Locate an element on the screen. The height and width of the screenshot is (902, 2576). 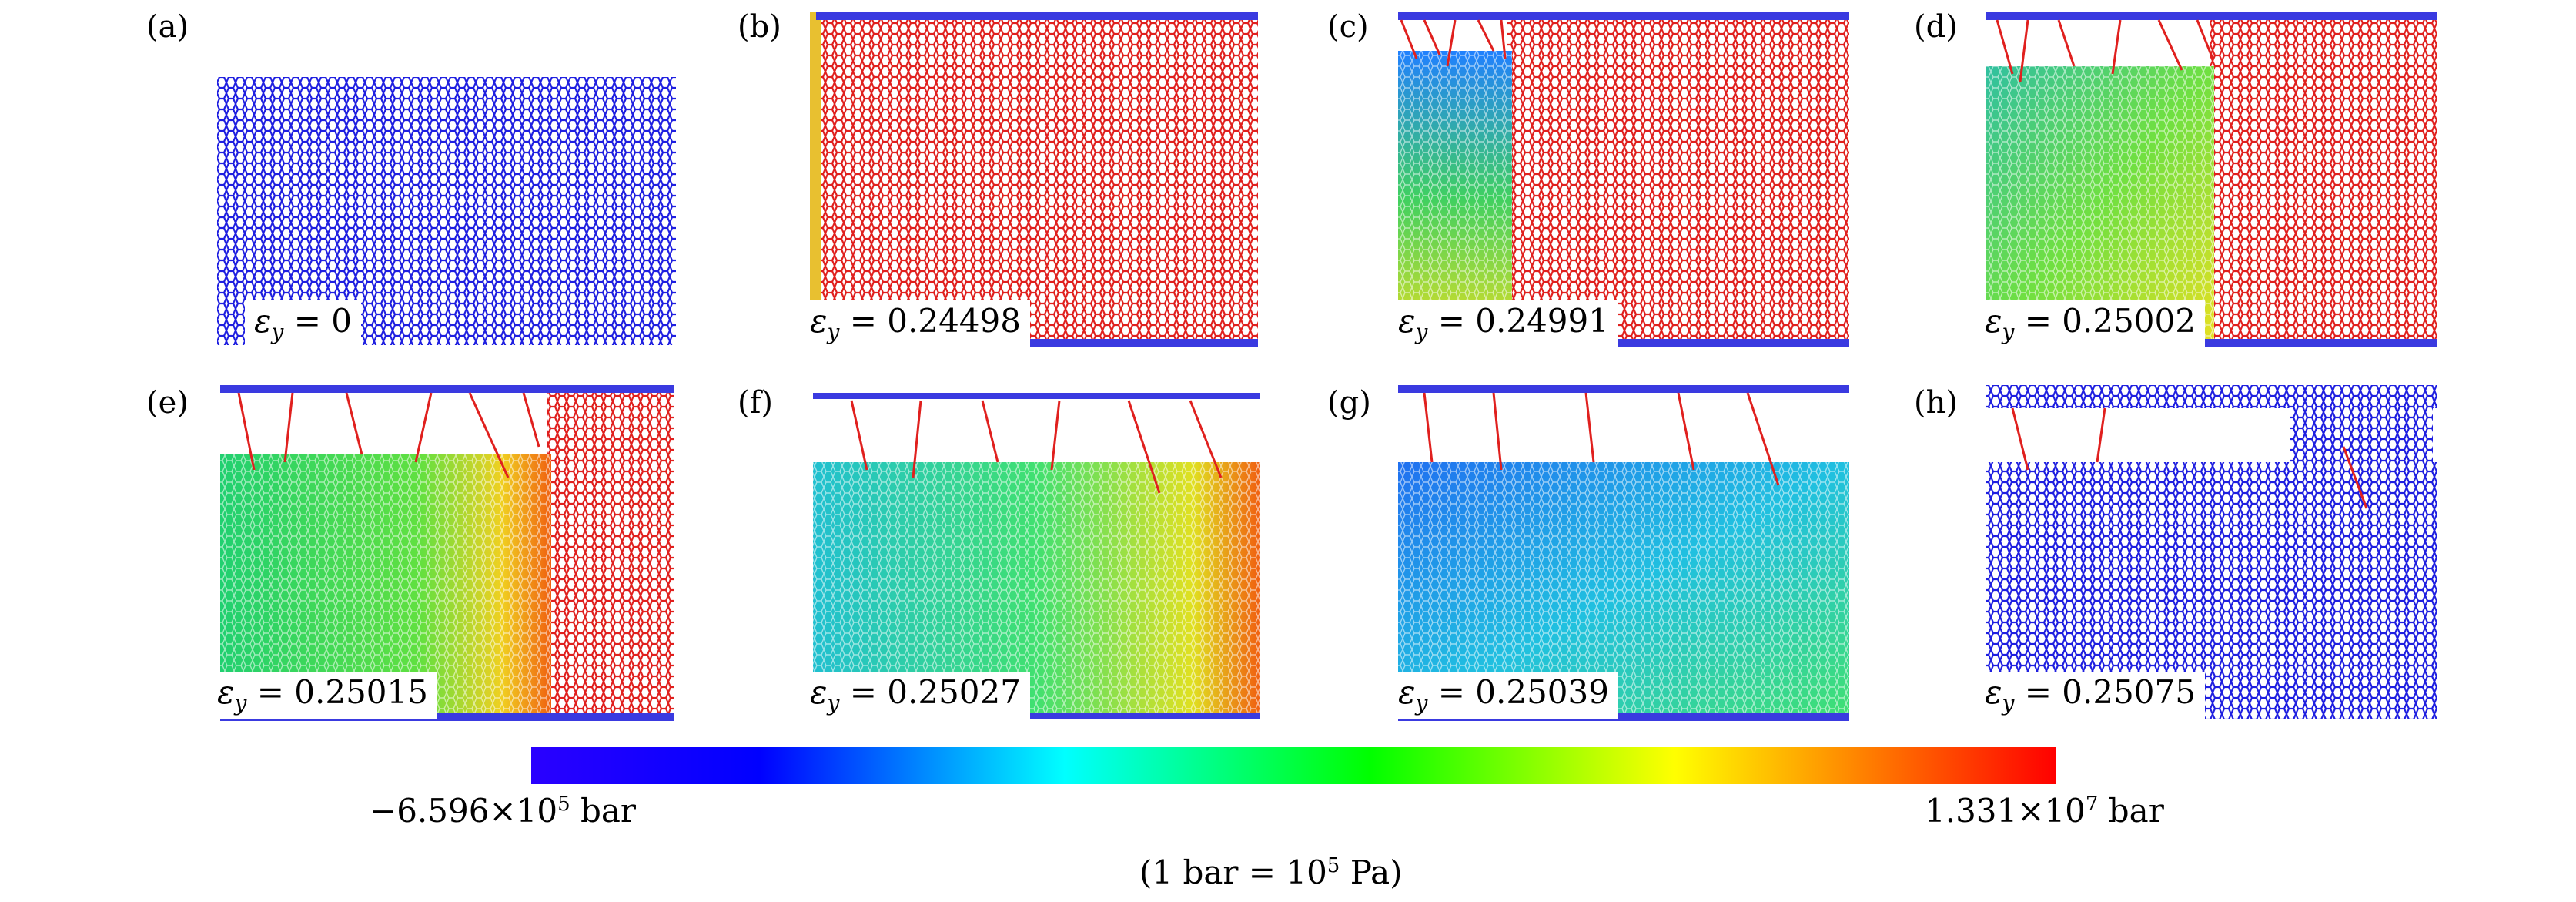
panel-label-c: (c) is located at coordinates (1348, 27).